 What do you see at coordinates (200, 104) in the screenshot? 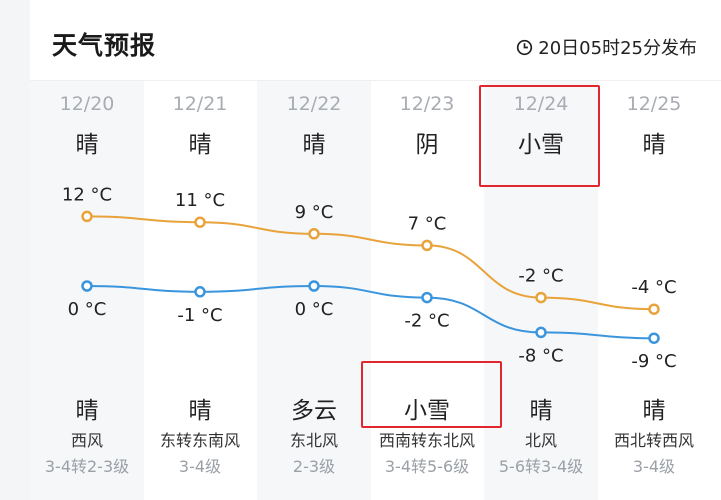
I see `date-label: 12/21` at bounding box center [200, 104].